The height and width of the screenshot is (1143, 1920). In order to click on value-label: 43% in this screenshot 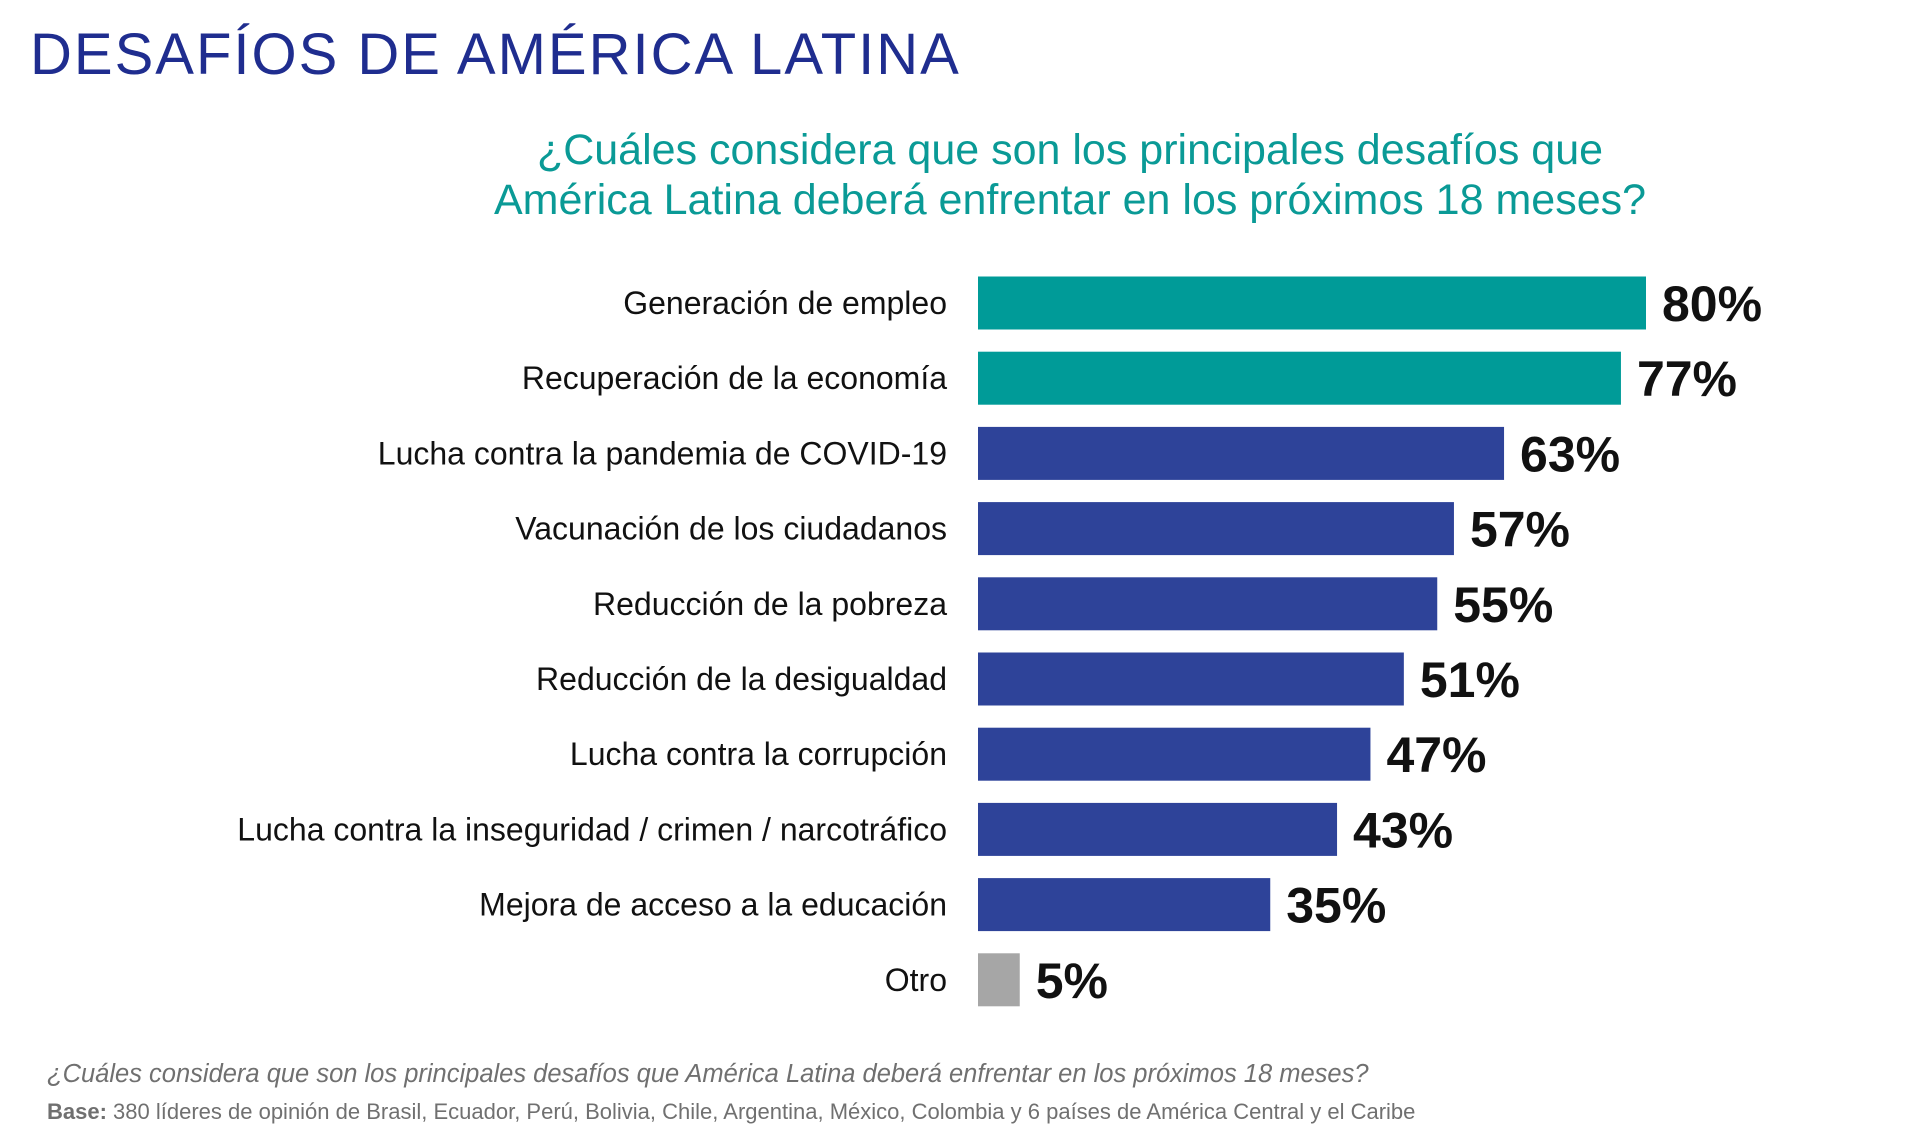, I will do `click(1403, 830)`.